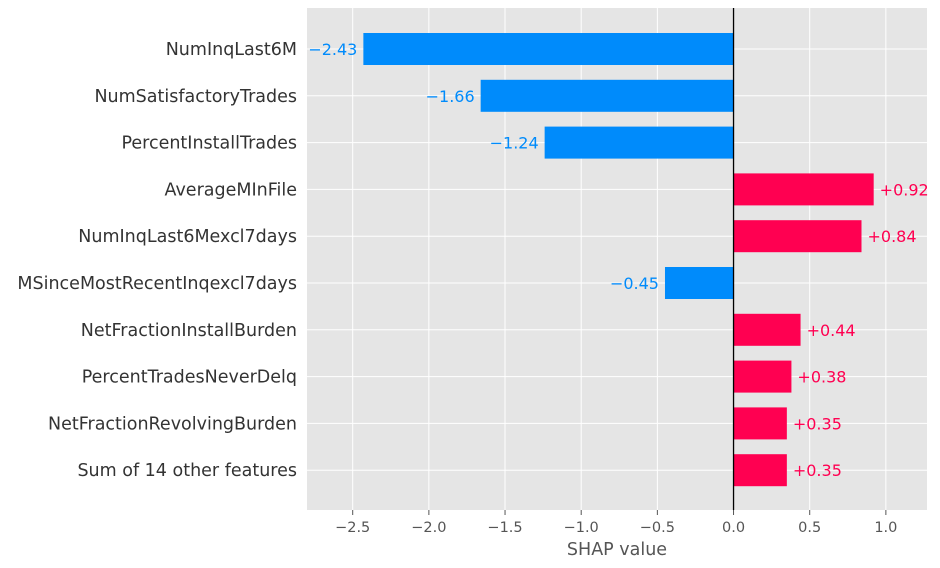 The image size is (940, 568). Describe the element at coordinates (209, 144) in the screenshot. I see `category-label: PercentInstallTrades` at that location.